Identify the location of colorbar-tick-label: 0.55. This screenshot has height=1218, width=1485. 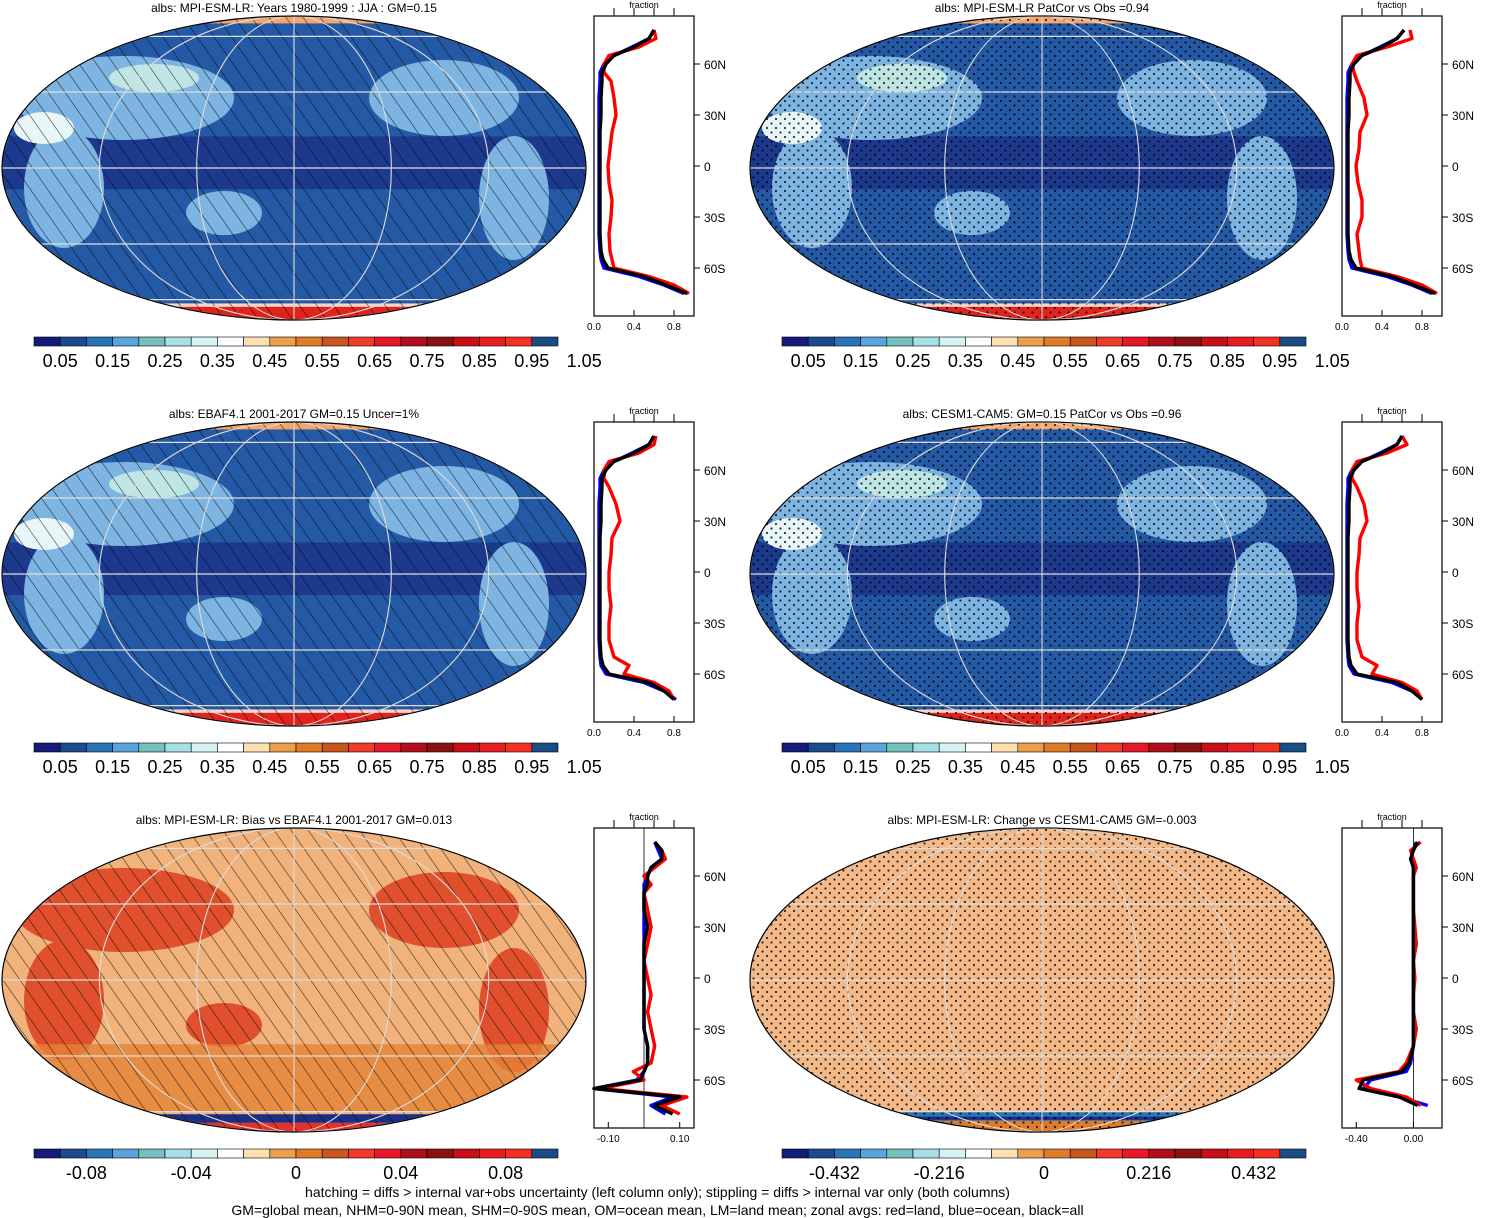
(322, 767).